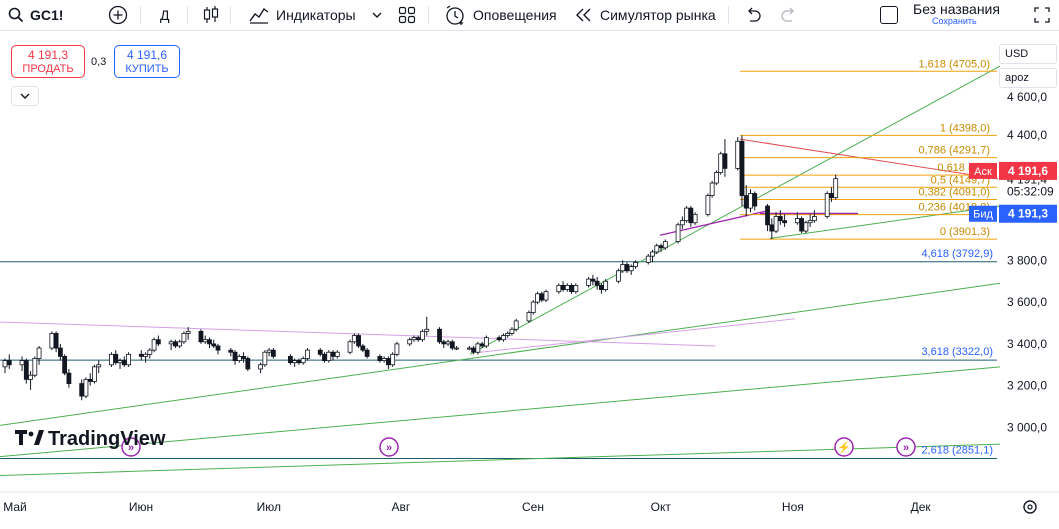 The image size is (1059, 529). I want to click on fullscreen-button, so click(1042, 15).